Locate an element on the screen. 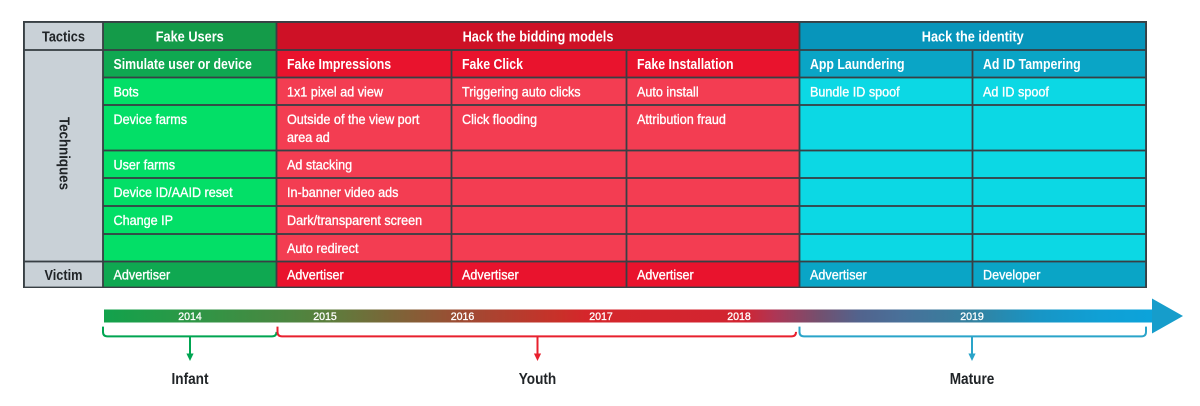  svg-text: Auto install is located at coordinates (668, 91).